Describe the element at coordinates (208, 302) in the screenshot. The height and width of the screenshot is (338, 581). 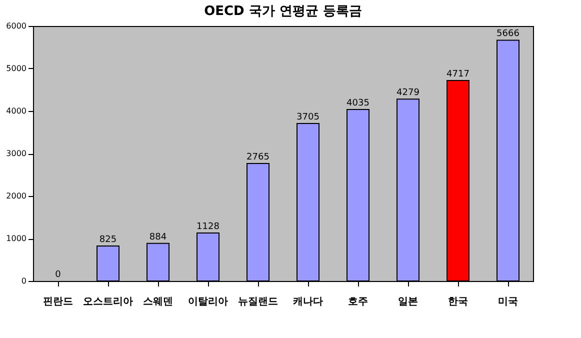
I see `x-tick-label: 이탈리아` at that location.